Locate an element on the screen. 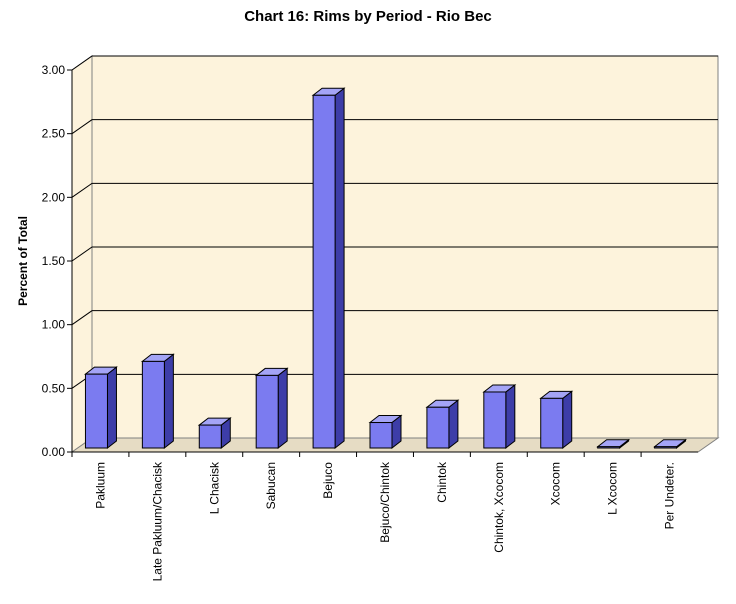 The width and height of the screenshot is (736, 604). chart-title: Chart 16: Rims by Period - Rio Bec is located at coordinates (368, 16).